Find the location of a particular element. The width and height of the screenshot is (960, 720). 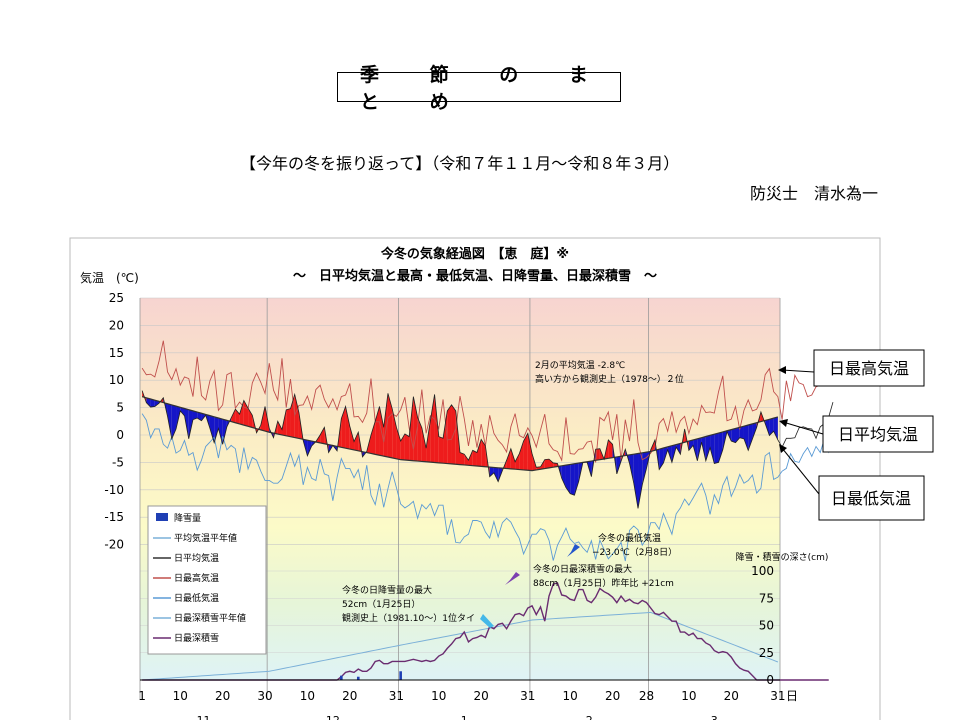

x-tick-label: 1 is located at coordinates (142, 696).